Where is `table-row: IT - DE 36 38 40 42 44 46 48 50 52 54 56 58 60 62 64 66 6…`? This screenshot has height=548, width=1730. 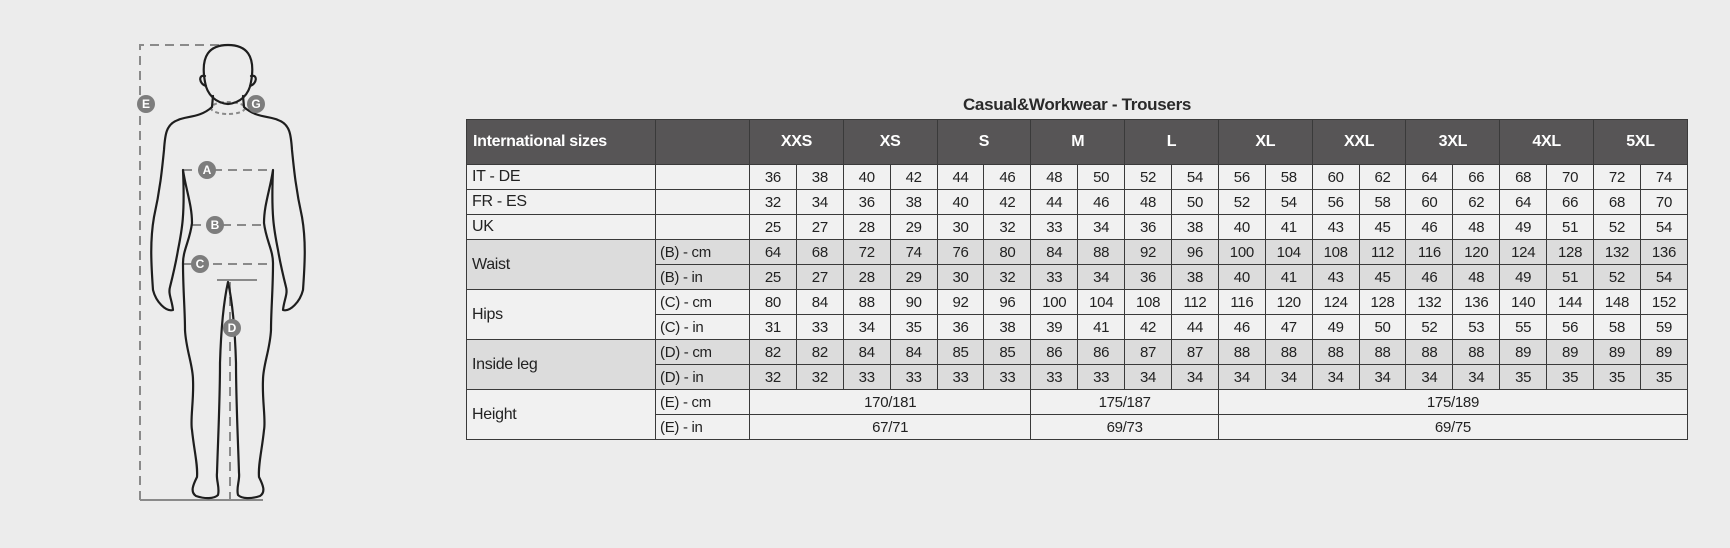 table-row: IT - DE 36 38 40 42 44 46 48 50 52 54 56 58 60 62 64 66 6… is located at coordinates (1077, 177).